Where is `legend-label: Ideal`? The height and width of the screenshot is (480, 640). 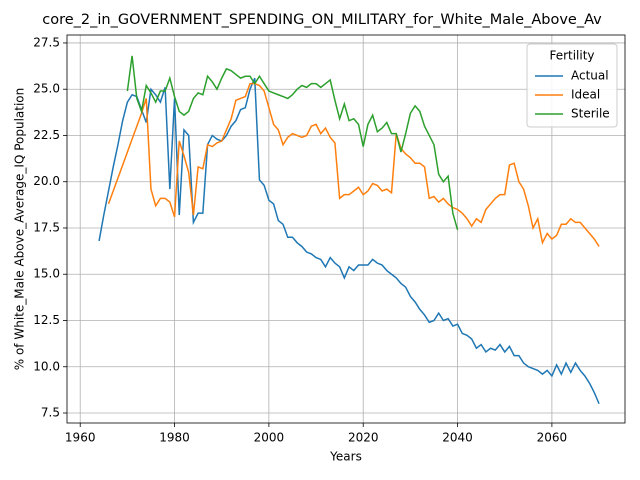 legend-label: Ideal is located at coordinates (585, 95).